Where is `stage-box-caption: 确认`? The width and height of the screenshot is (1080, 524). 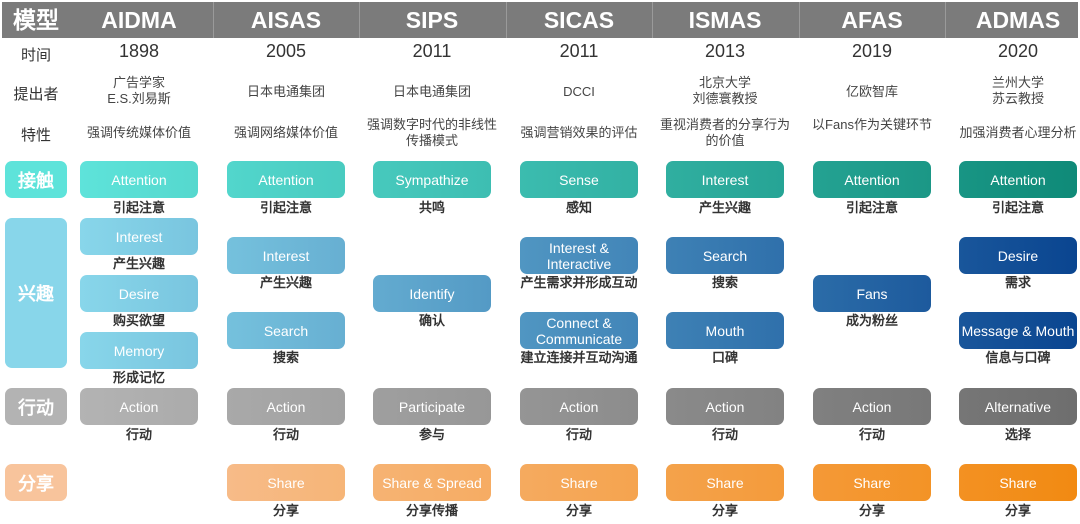 stage-box-caption: 确认 is located at coordinates (431, 320).